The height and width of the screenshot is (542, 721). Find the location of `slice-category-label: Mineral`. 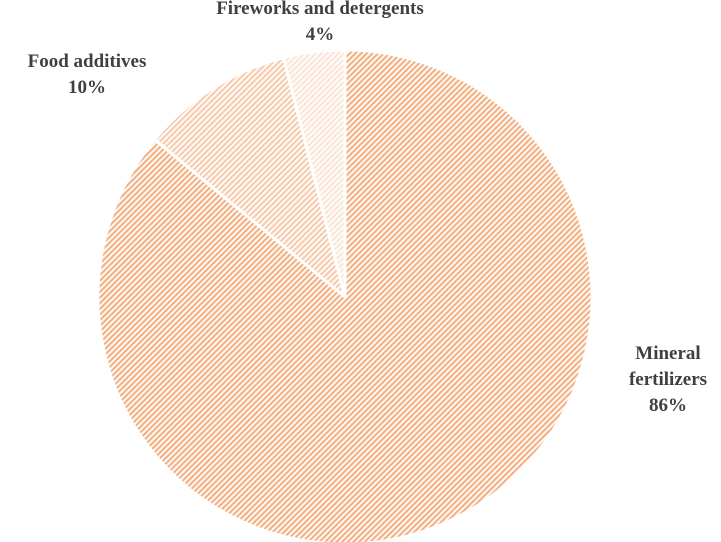

slice-category-label: Mineral is located at coordinates (667, 353).